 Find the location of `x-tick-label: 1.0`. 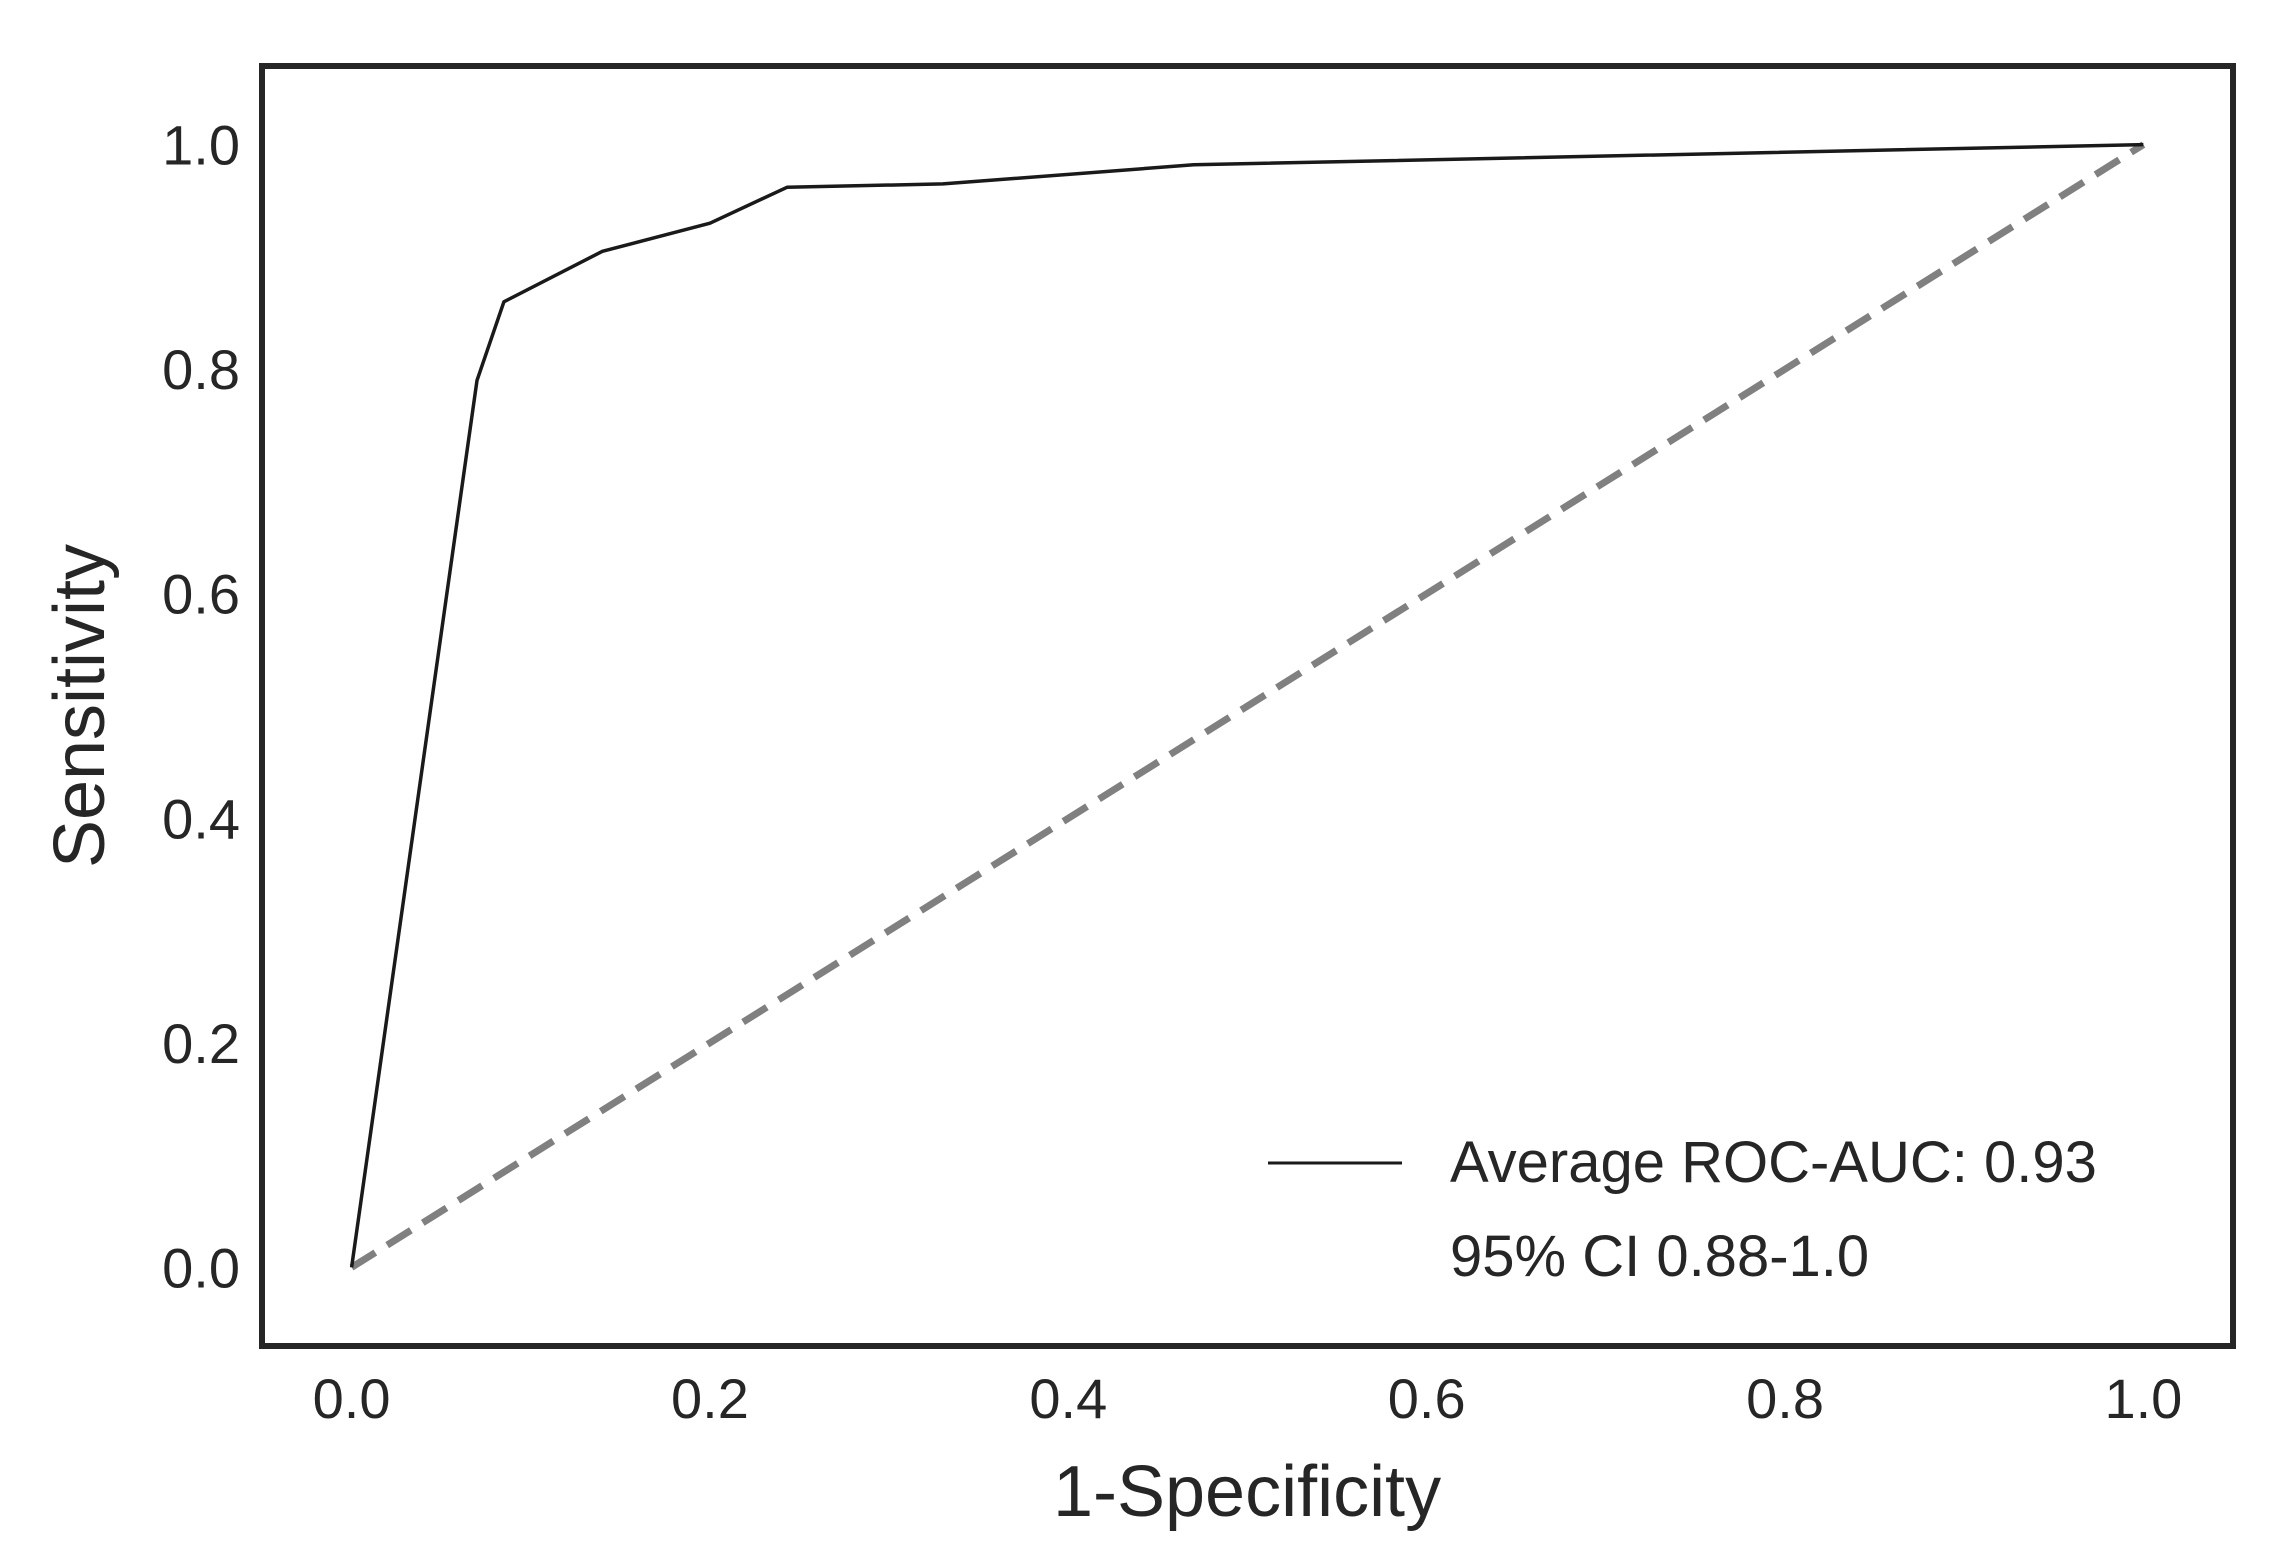

x-tick-label: 1.0 is located at coordinates (2143, 1398).